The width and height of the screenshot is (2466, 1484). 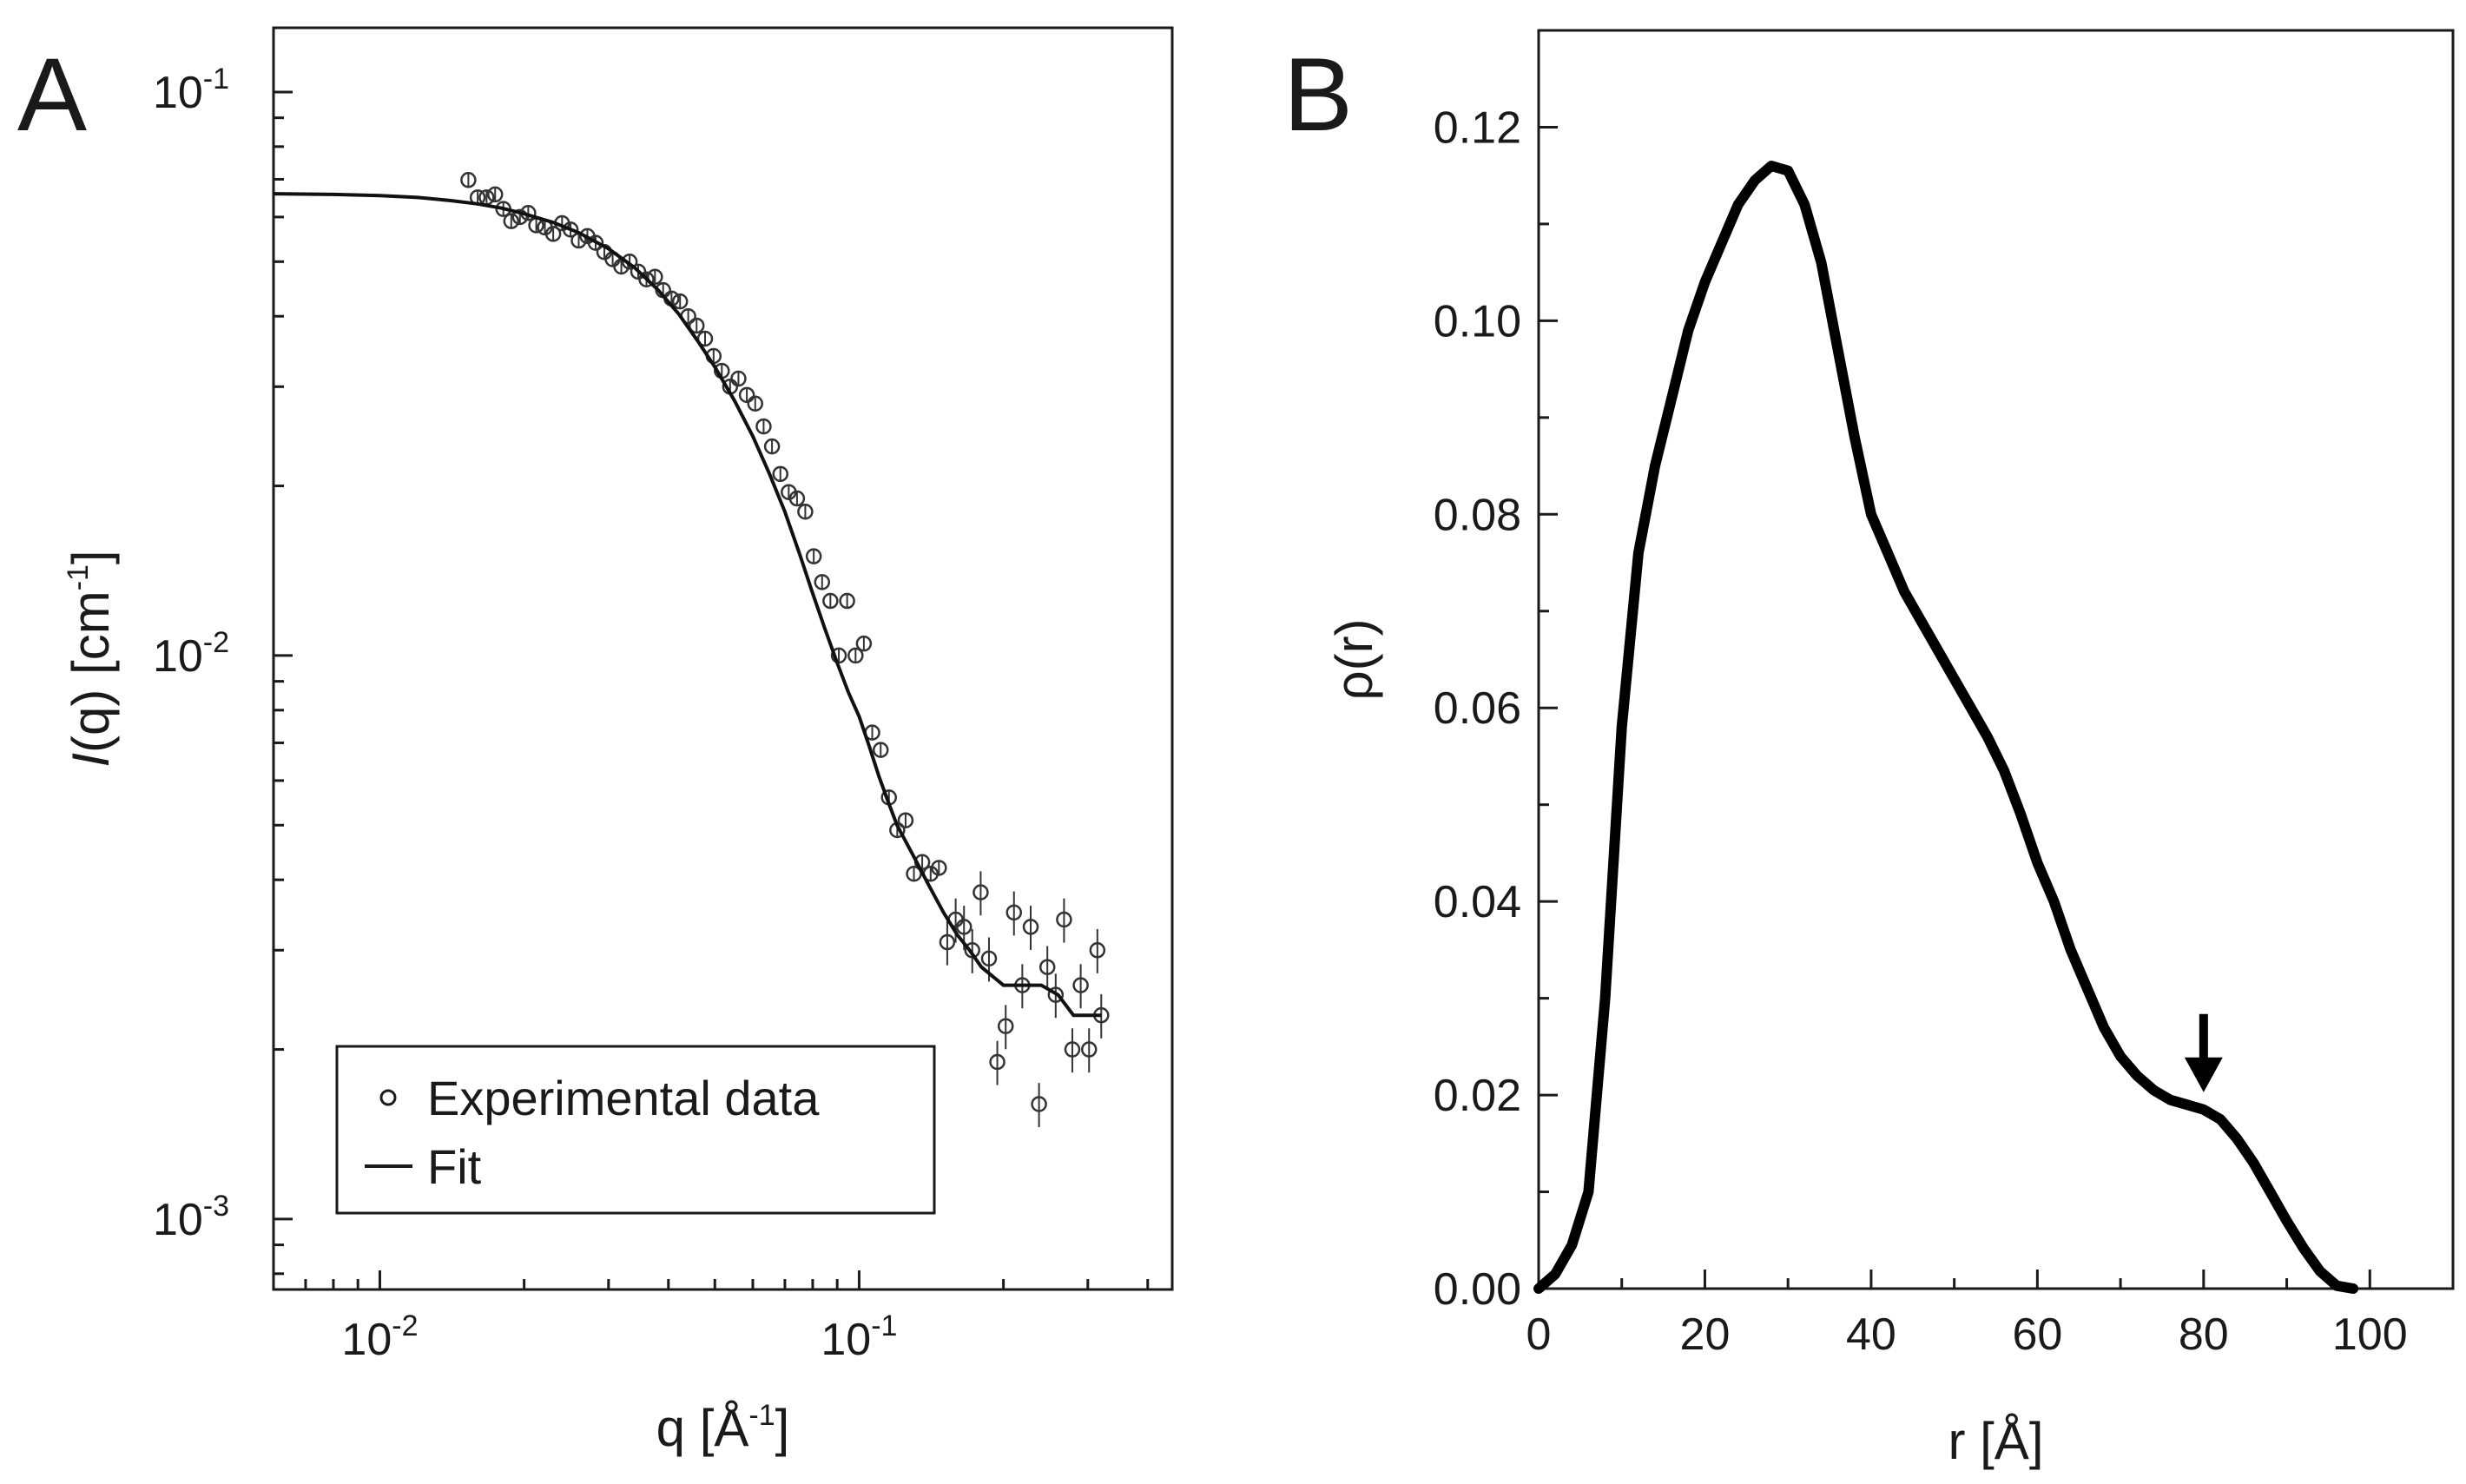 What do you see at coordinates (1477, 1289) in the screenshot?
I see `y-tick-label: 0.00` at bounding box center [1477, 1289].